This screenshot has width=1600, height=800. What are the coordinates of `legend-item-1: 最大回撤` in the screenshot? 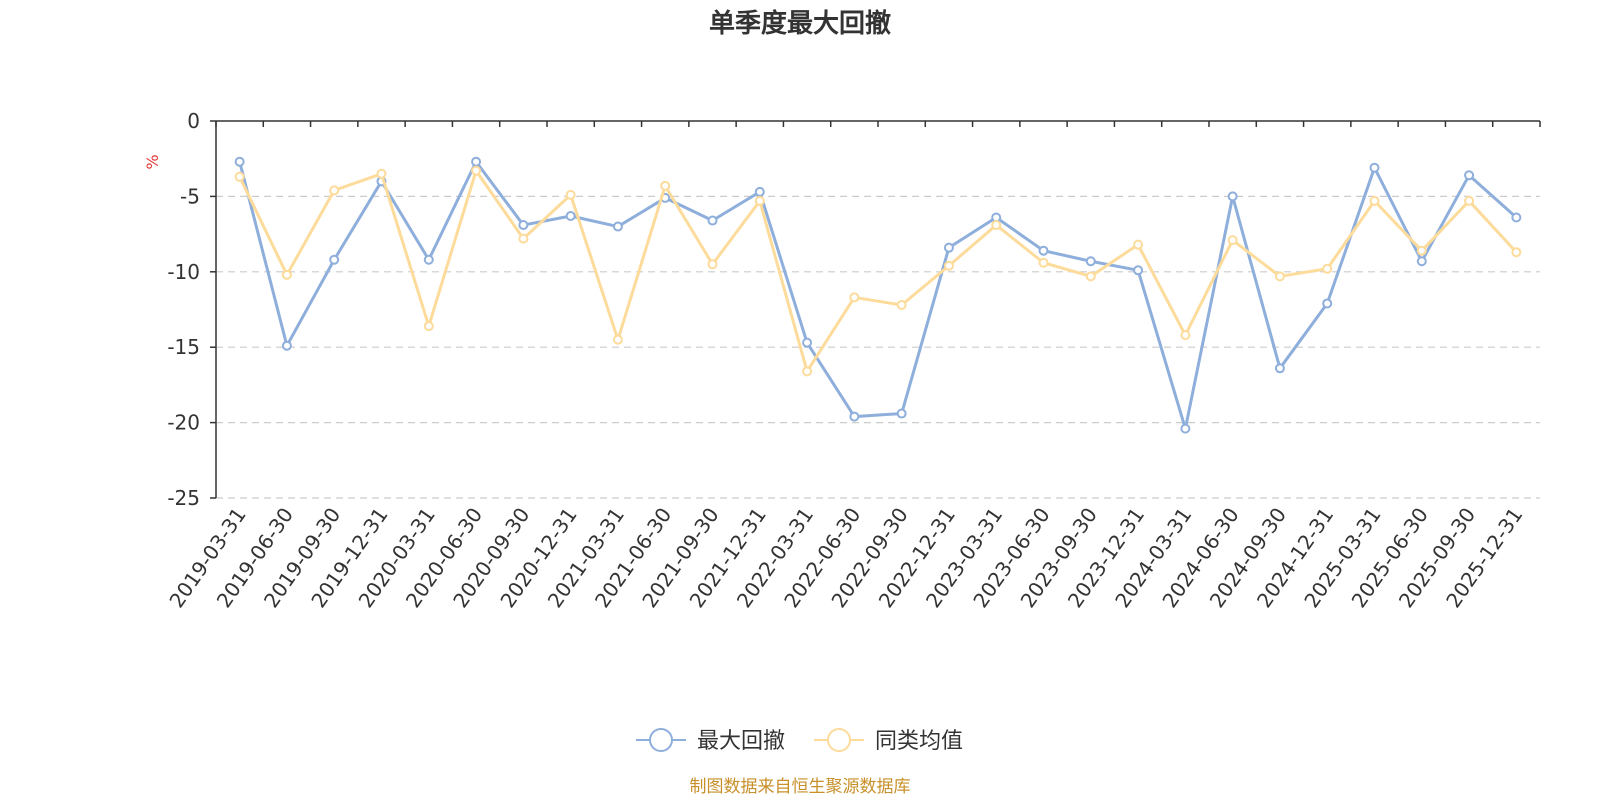 It's located at (710, 741).